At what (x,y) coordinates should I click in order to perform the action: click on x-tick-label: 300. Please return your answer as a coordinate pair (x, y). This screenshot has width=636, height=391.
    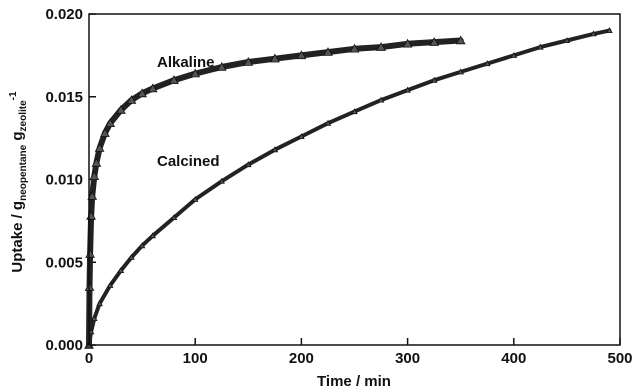
    Looking at the image, I should click on (407, 358).